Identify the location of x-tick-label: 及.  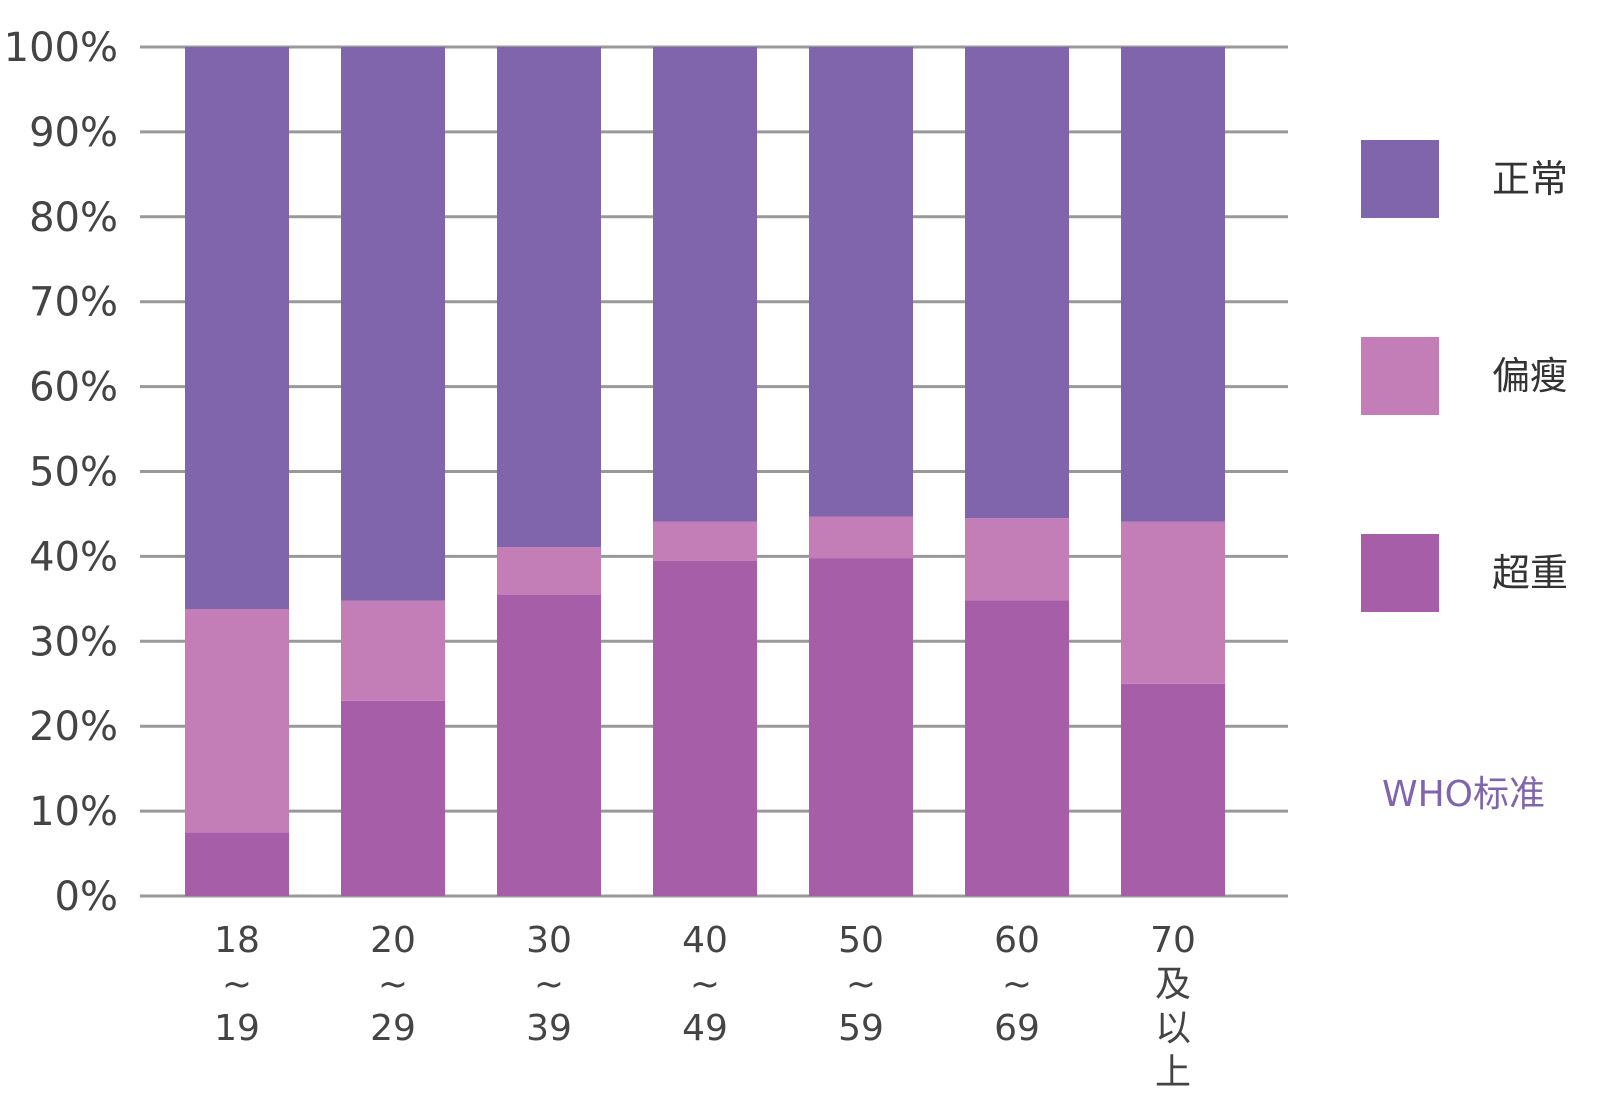
(1173, 984).